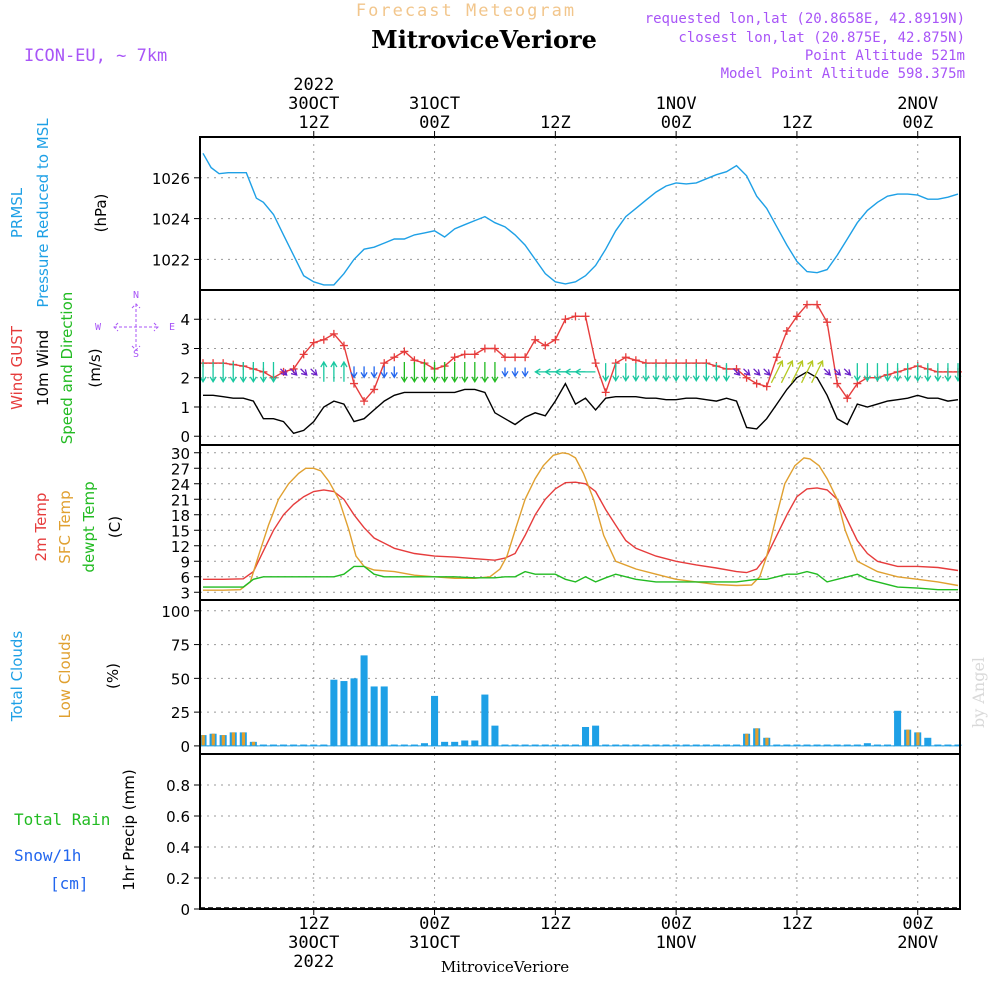 This screenshot has width=1000, height=1000. I want to click on y-tick-label: 4, so click(185, 320).